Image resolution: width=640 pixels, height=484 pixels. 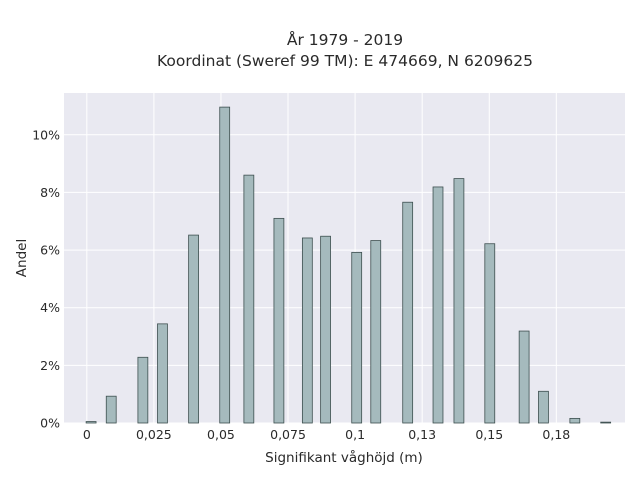 I want to click on x-tick-label: 0,05, so click(x=221, y=434).